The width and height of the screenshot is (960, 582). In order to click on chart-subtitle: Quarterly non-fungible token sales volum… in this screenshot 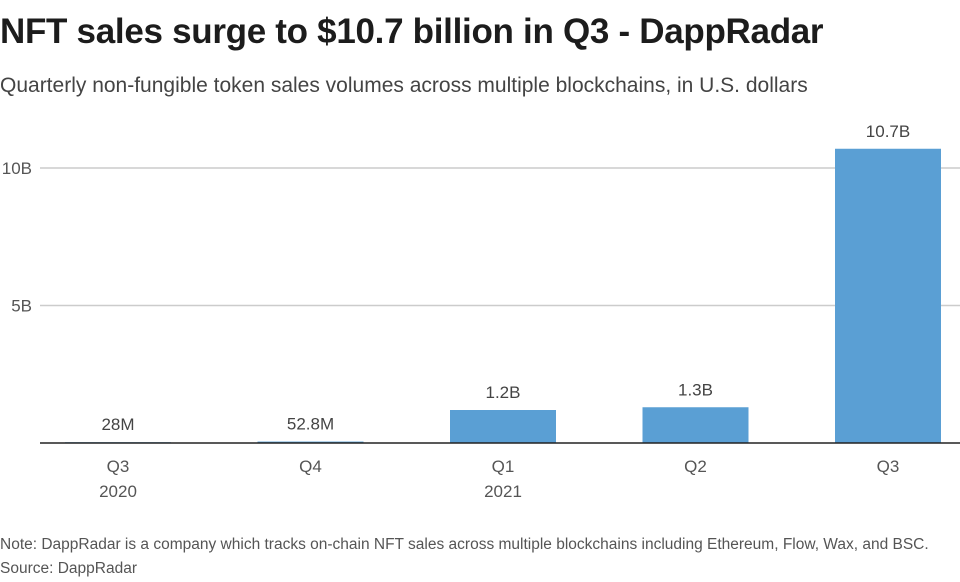, I will do `click(404, 85)`.